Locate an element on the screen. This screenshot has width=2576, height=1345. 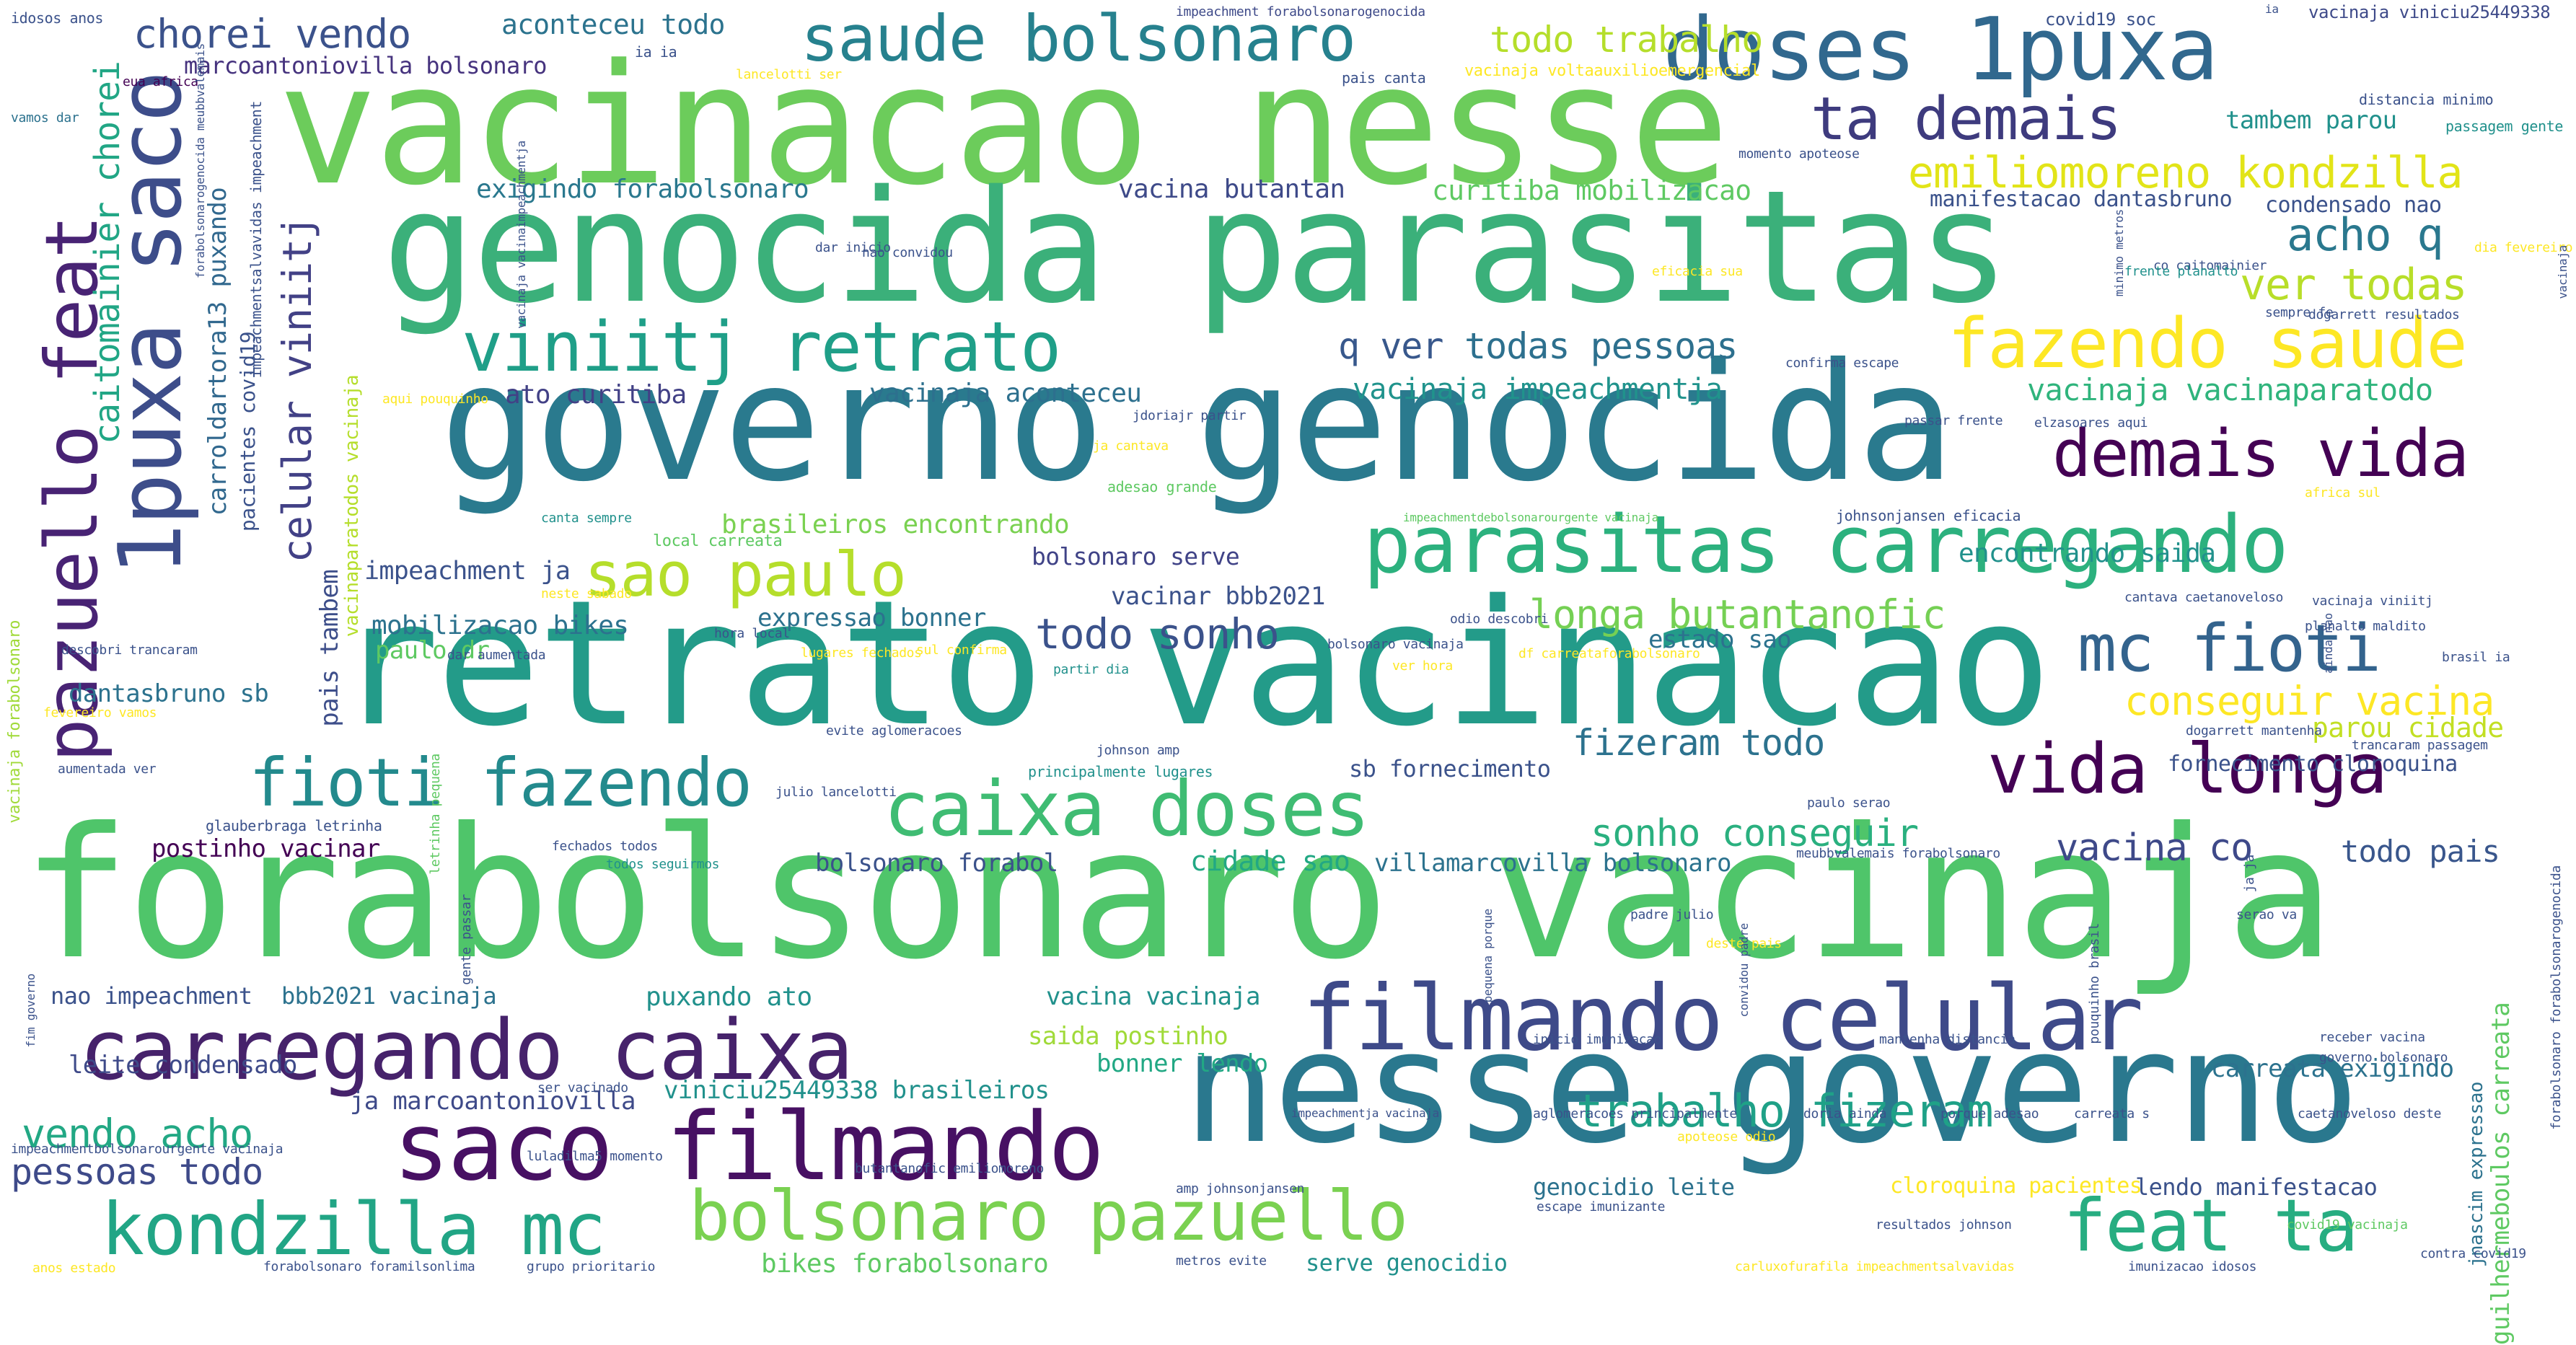
word: serve genocidio is located at coordinates (1407, 1262).